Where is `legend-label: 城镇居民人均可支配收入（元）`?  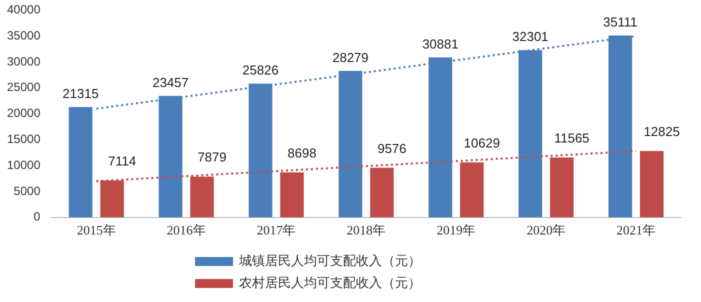 legend-label: 城镇居民人均可支配收入（元） is located at coordinates (330, 261).